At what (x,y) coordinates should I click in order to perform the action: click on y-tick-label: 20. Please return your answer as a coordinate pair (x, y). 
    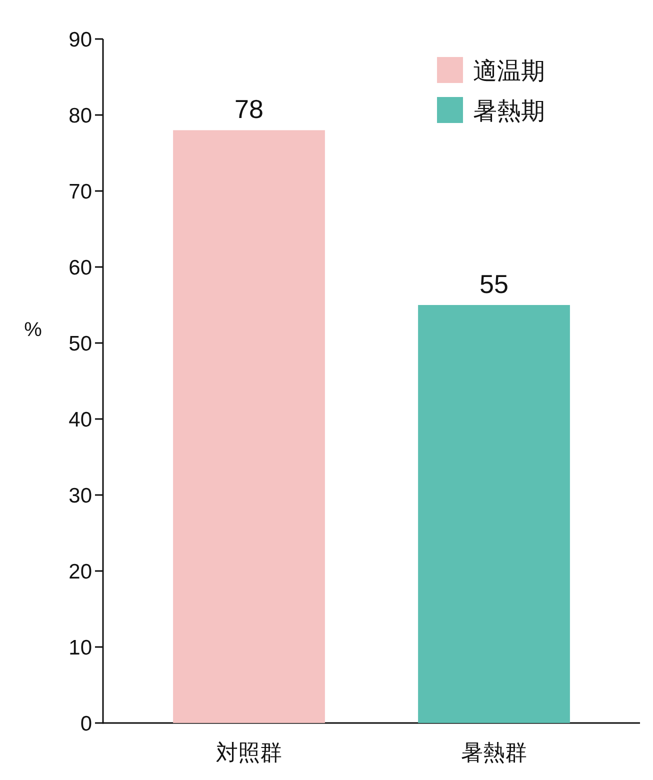
    Looking at the image, I should click on (80, 572).